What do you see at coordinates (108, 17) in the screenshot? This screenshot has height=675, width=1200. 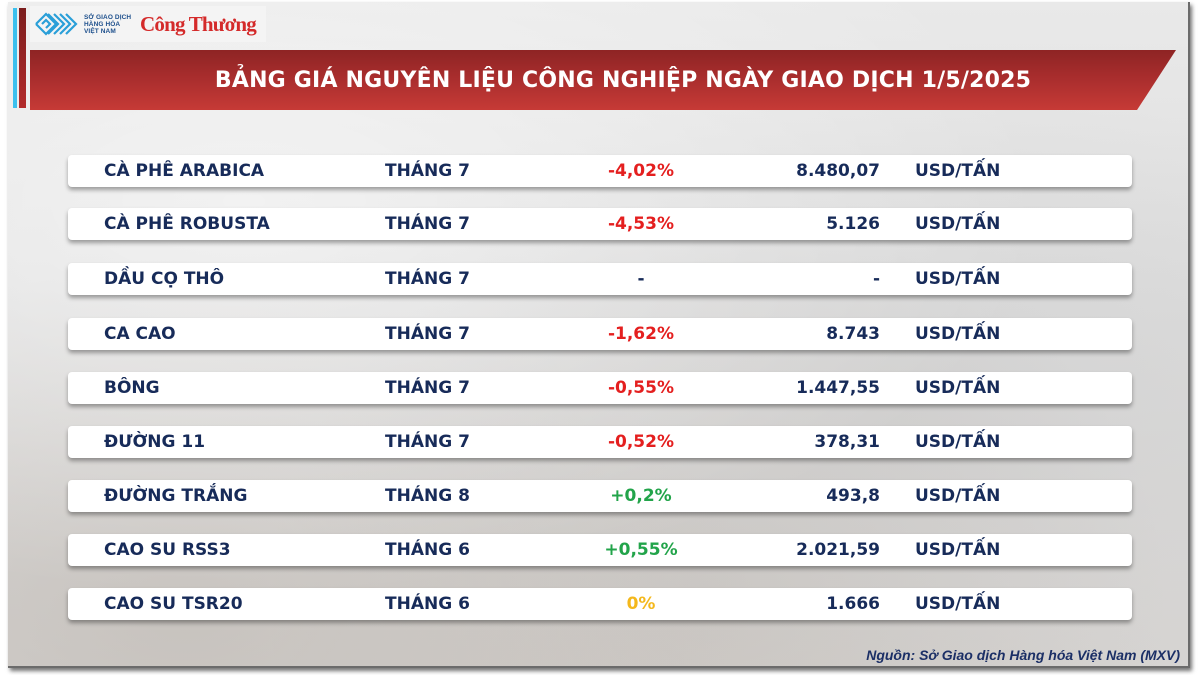 I see `mxv-line-1: SỞ GIAO DỊCH` at bounding box center [108, 17].